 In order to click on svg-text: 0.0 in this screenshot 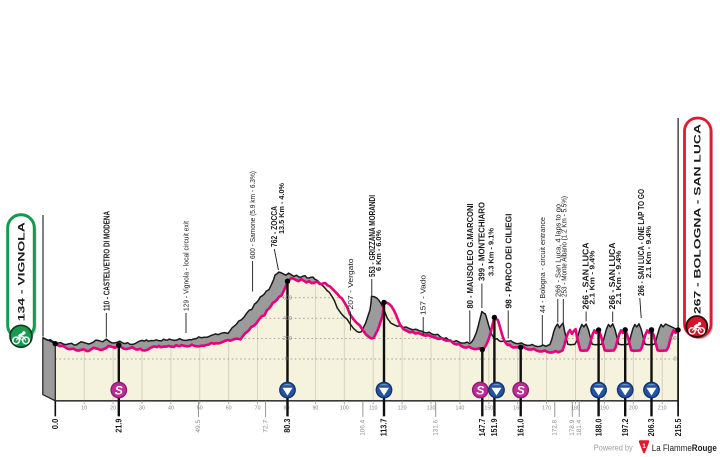, I will do `click(55, 423)`.